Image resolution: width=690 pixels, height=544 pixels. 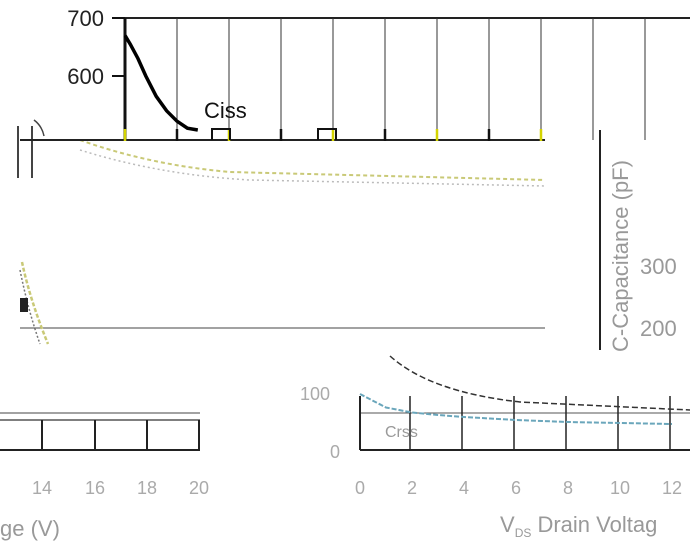 What do you see at coordinates (282, 134) in the screenshot?
I see `baseline-bumps` at bounding box center [282, 134].